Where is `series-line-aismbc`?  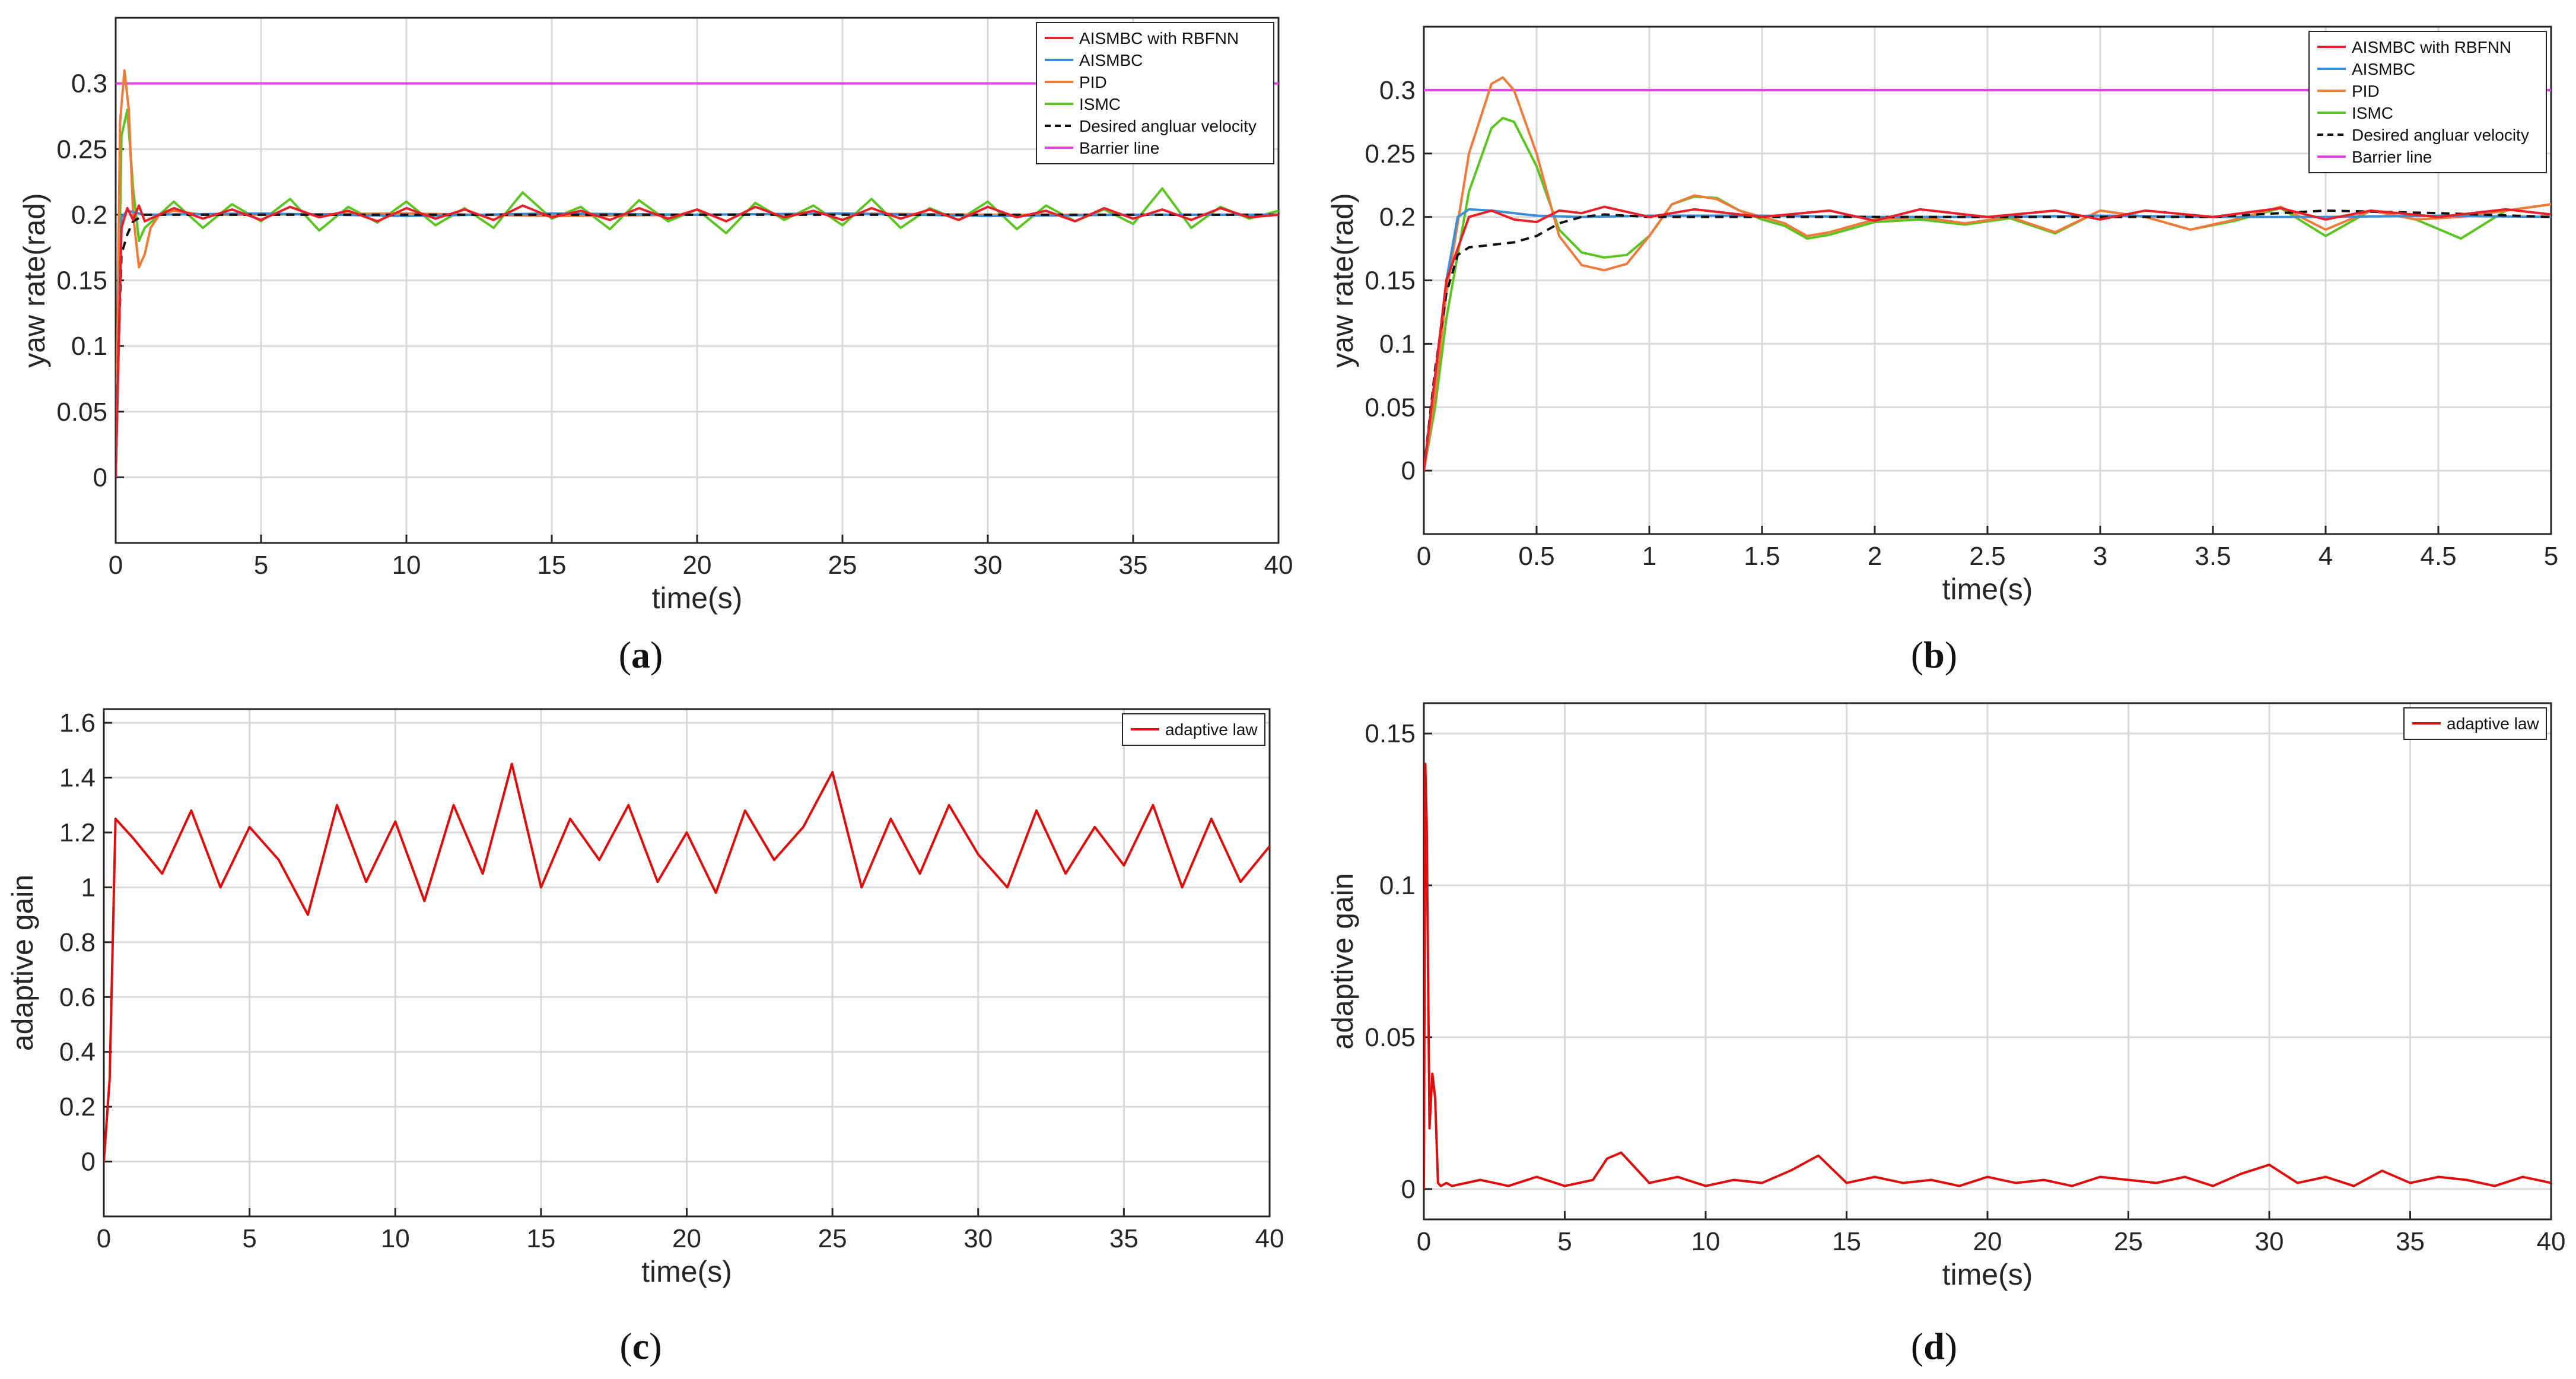
series-line-aismbc is located at coordinates (1987, 339).